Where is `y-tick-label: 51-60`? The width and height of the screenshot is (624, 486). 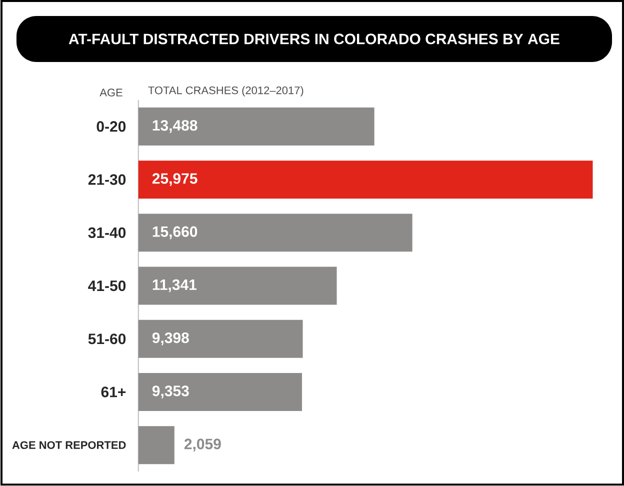 y-tick-label: 51-60 is located at coordinates (107, 339).